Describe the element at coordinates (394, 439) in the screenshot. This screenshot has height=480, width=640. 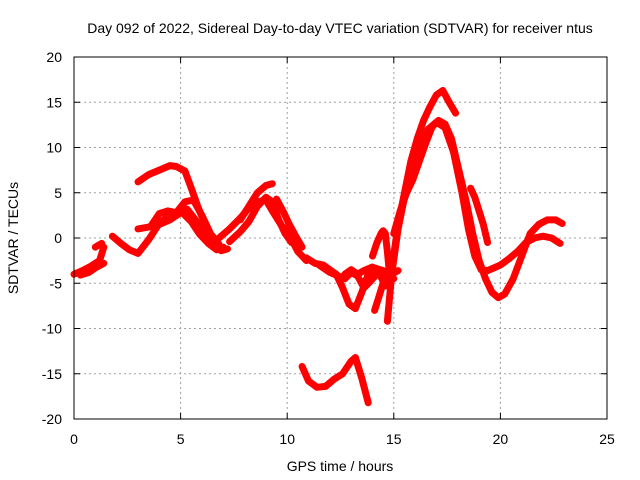
I see `x-tick-label: 15` at that location.